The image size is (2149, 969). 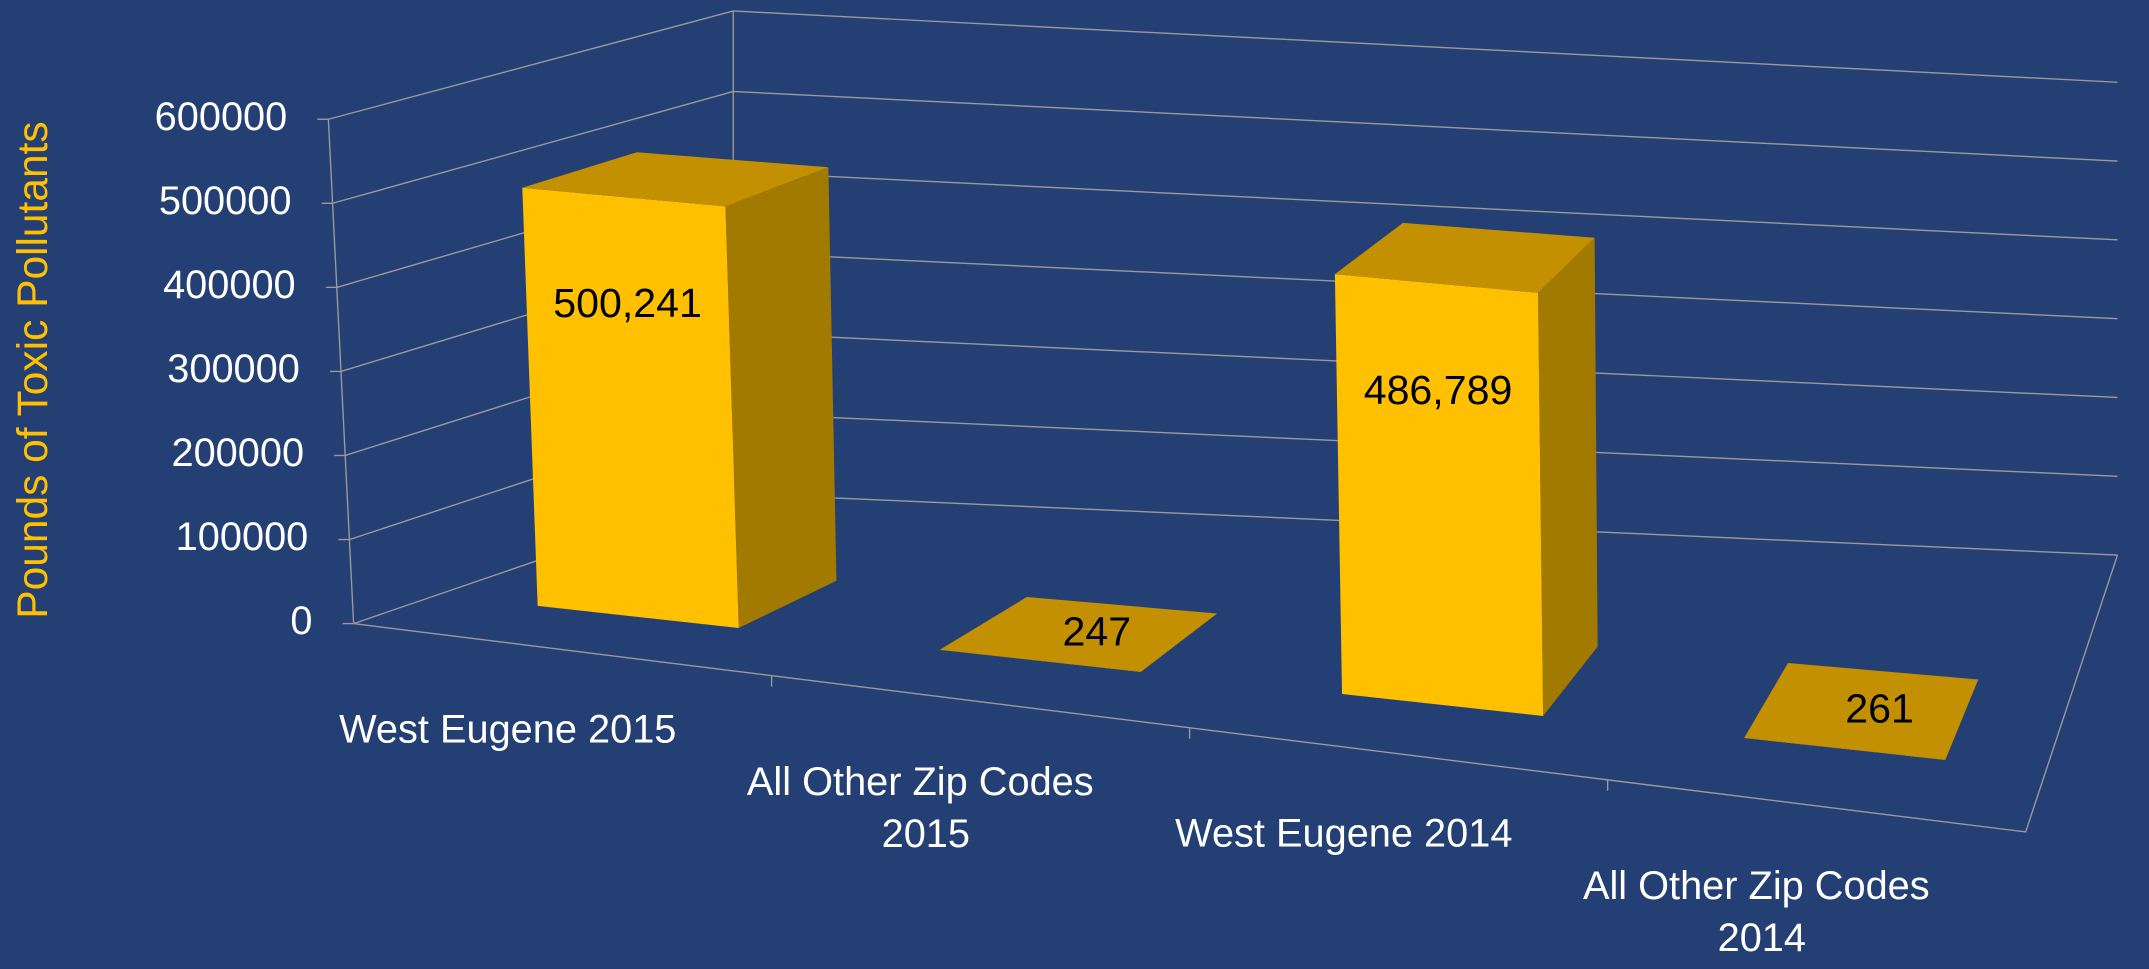 I want to click on x-tick-label: All Other Zip Codes 2015, so click(x=926, y=807).